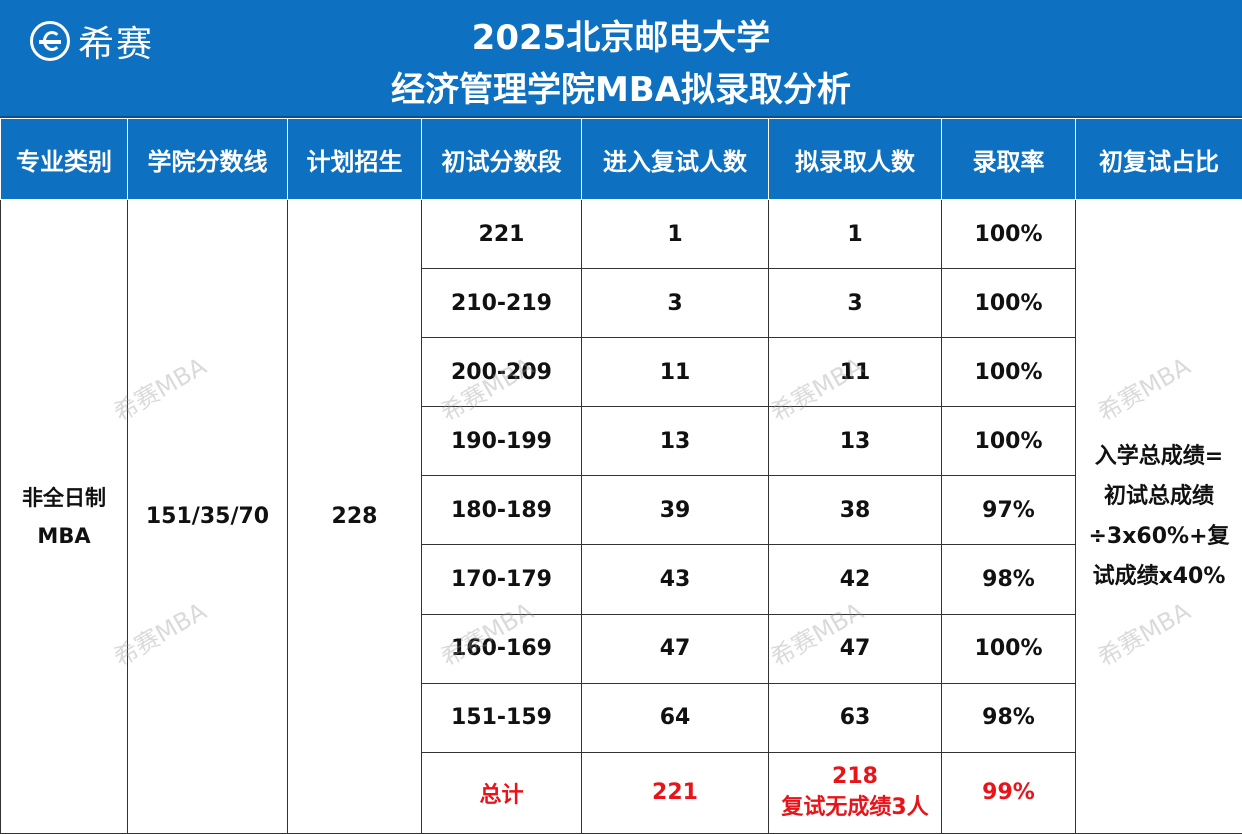 The image size is (1242, 834). I want to click on table-row: 160-169 47 47 100%, so click(621, 648).